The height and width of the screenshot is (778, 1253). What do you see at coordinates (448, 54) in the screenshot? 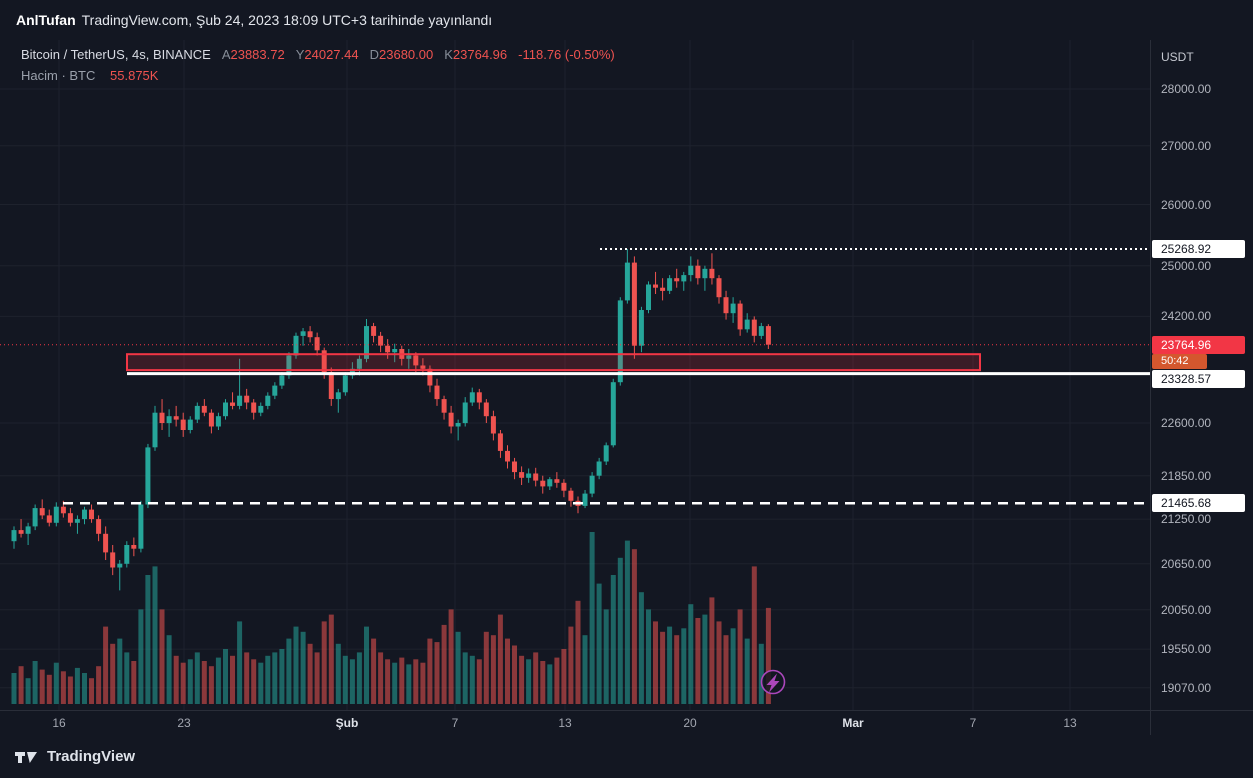
I see `ohlc-key: K` at bounding box center [448, 54].